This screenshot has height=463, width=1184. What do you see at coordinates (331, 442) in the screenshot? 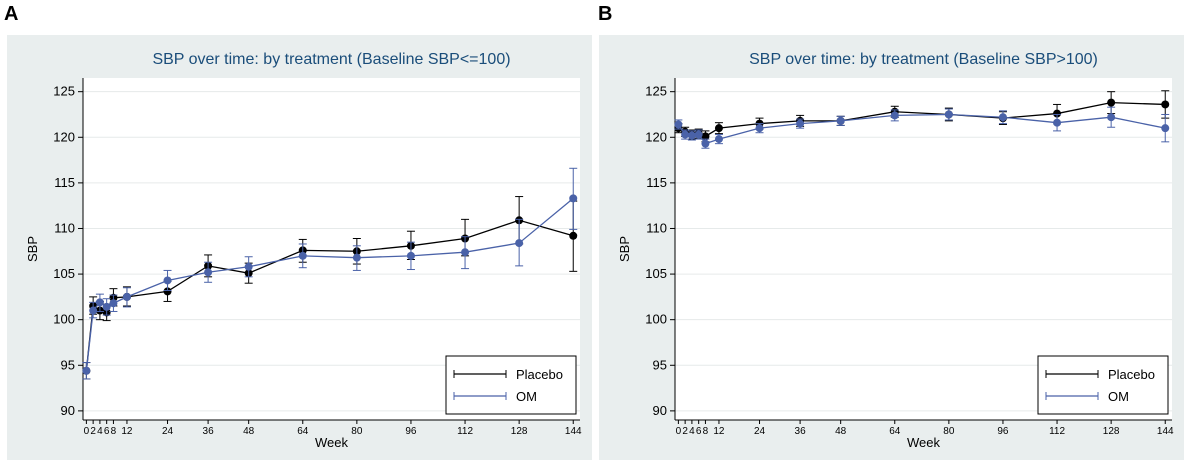
I see `chart-a-x-axis-label: Week` at bounding box center [331, 442].